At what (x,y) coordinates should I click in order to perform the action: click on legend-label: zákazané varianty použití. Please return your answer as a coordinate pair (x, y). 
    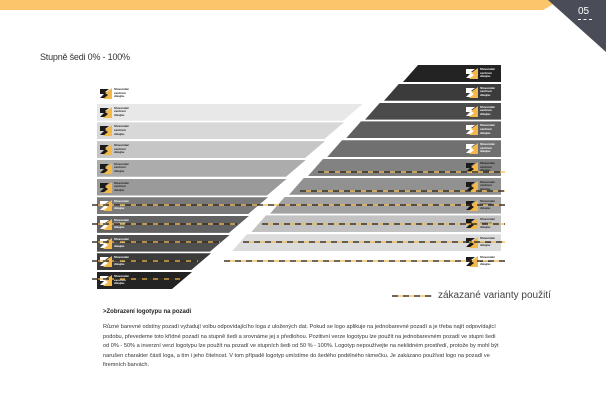
    Looking at the image, I should click on (494, 295).